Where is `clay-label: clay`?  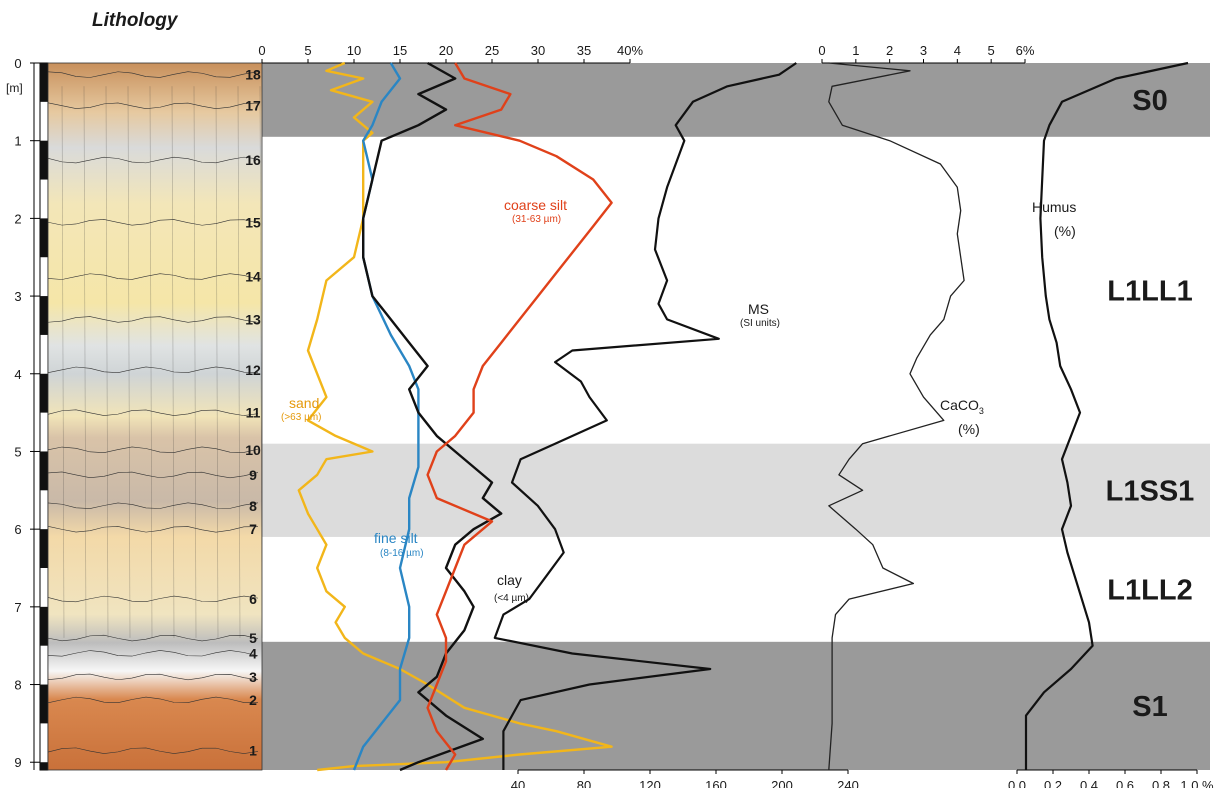 clay-label: clay is located at coordinates (509, 580).